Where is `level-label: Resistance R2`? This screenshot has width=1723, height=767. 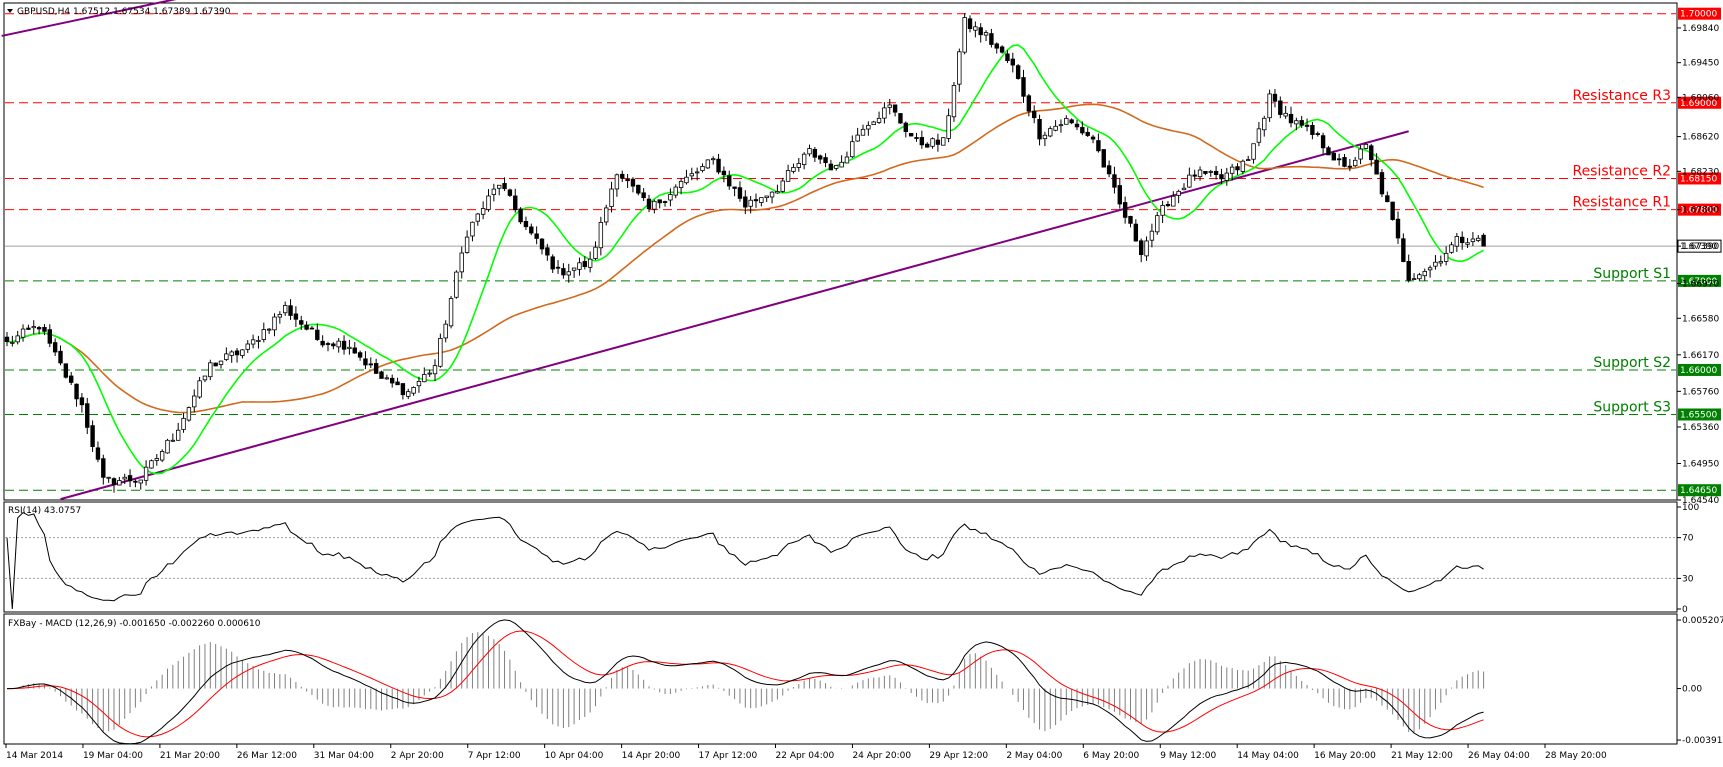 level-label: Resistance R2 is located at coordinates (1621, 171).